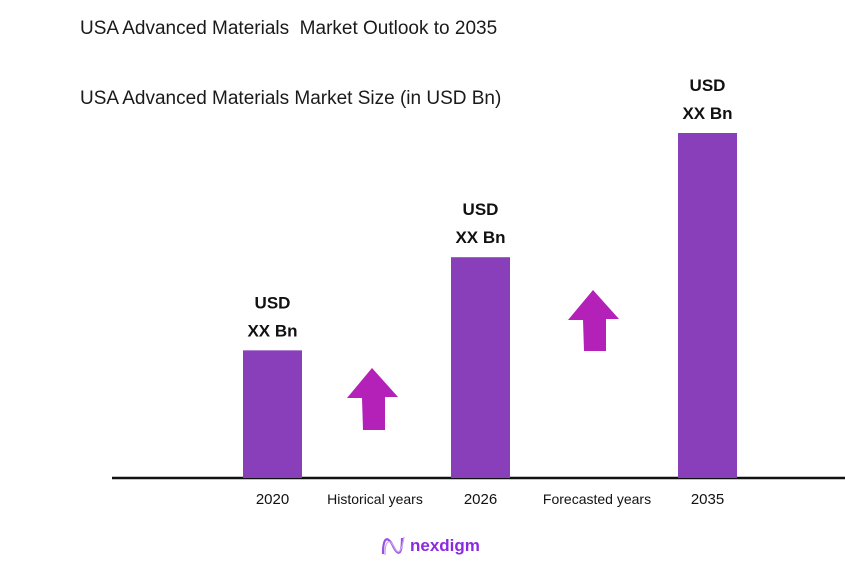 This screenshot has height=570, width=845. Describe the element at coordinates (272, 330) in the screenshot. I see `data-label-2020: XX Bn` at that location.